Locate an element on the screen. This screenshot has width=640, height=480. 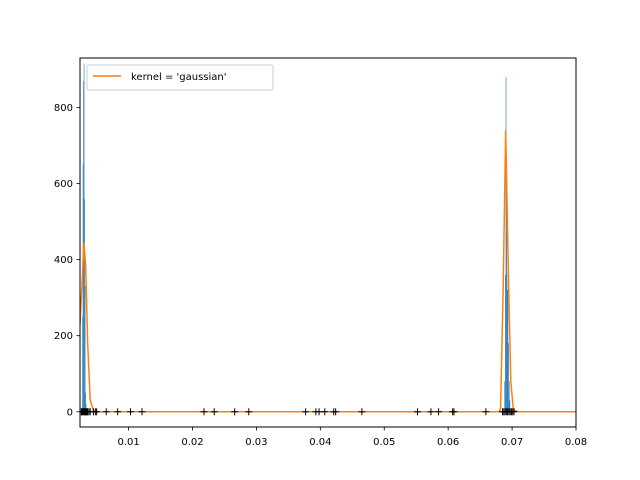
y-tick-label: 0 is located at coordinates (70, 412).